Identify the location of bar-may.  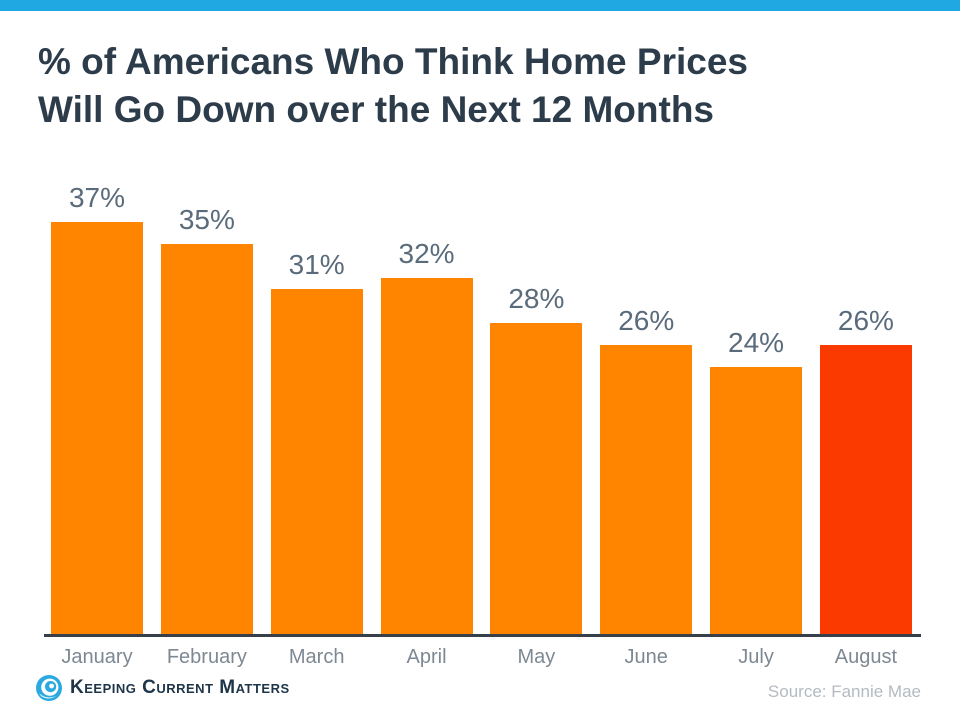
(536, 479).